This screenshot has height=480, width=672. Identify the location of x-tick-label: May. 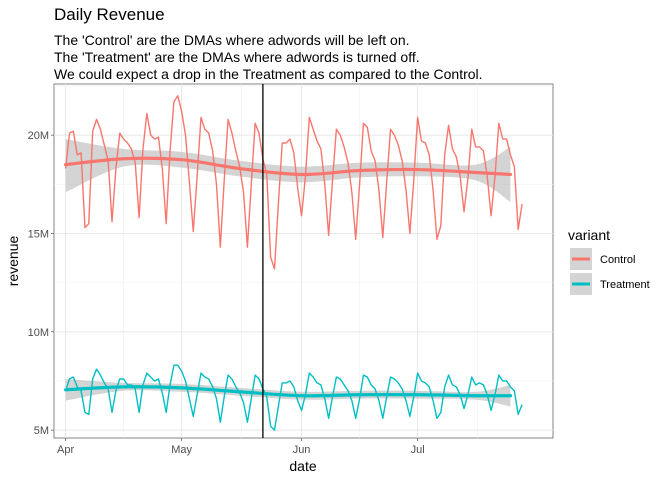
(181, 450).